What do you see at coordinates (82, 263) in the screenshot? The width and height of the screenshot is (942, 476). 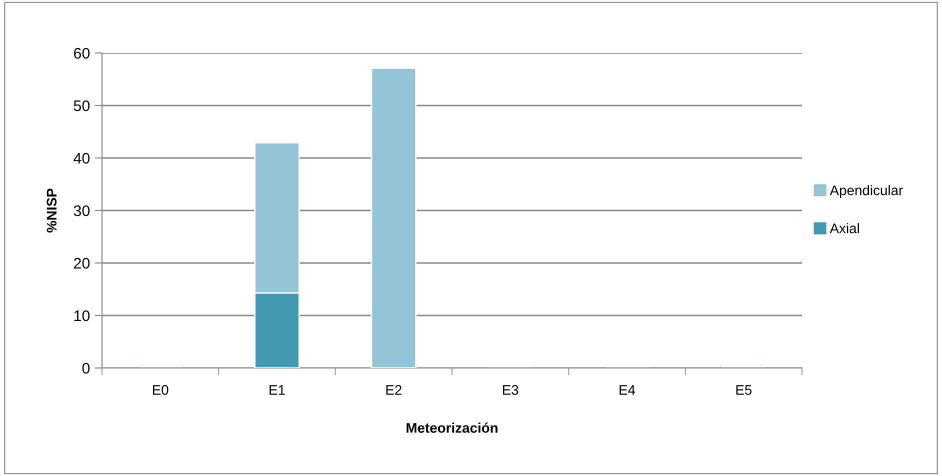 I see `y-tick-label: 20` at bounding box center [82, 263].